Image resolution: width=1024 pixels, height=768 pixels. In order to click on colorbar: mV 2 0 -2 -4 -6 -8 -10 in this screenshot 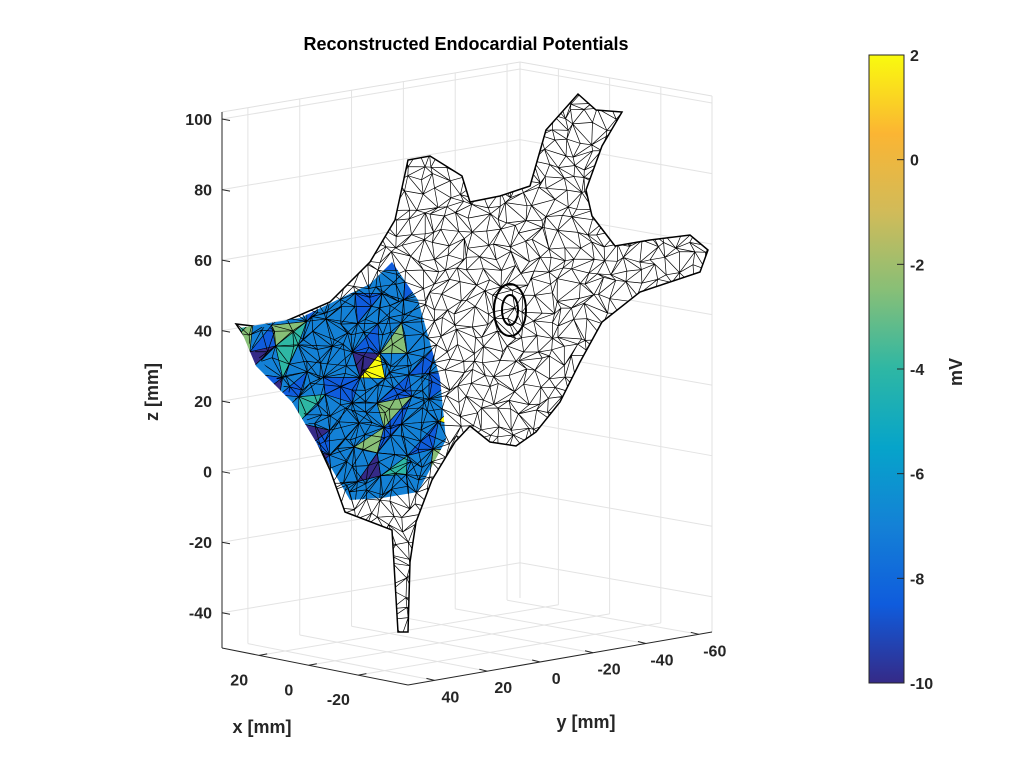, I will do `click(917, 370)`.